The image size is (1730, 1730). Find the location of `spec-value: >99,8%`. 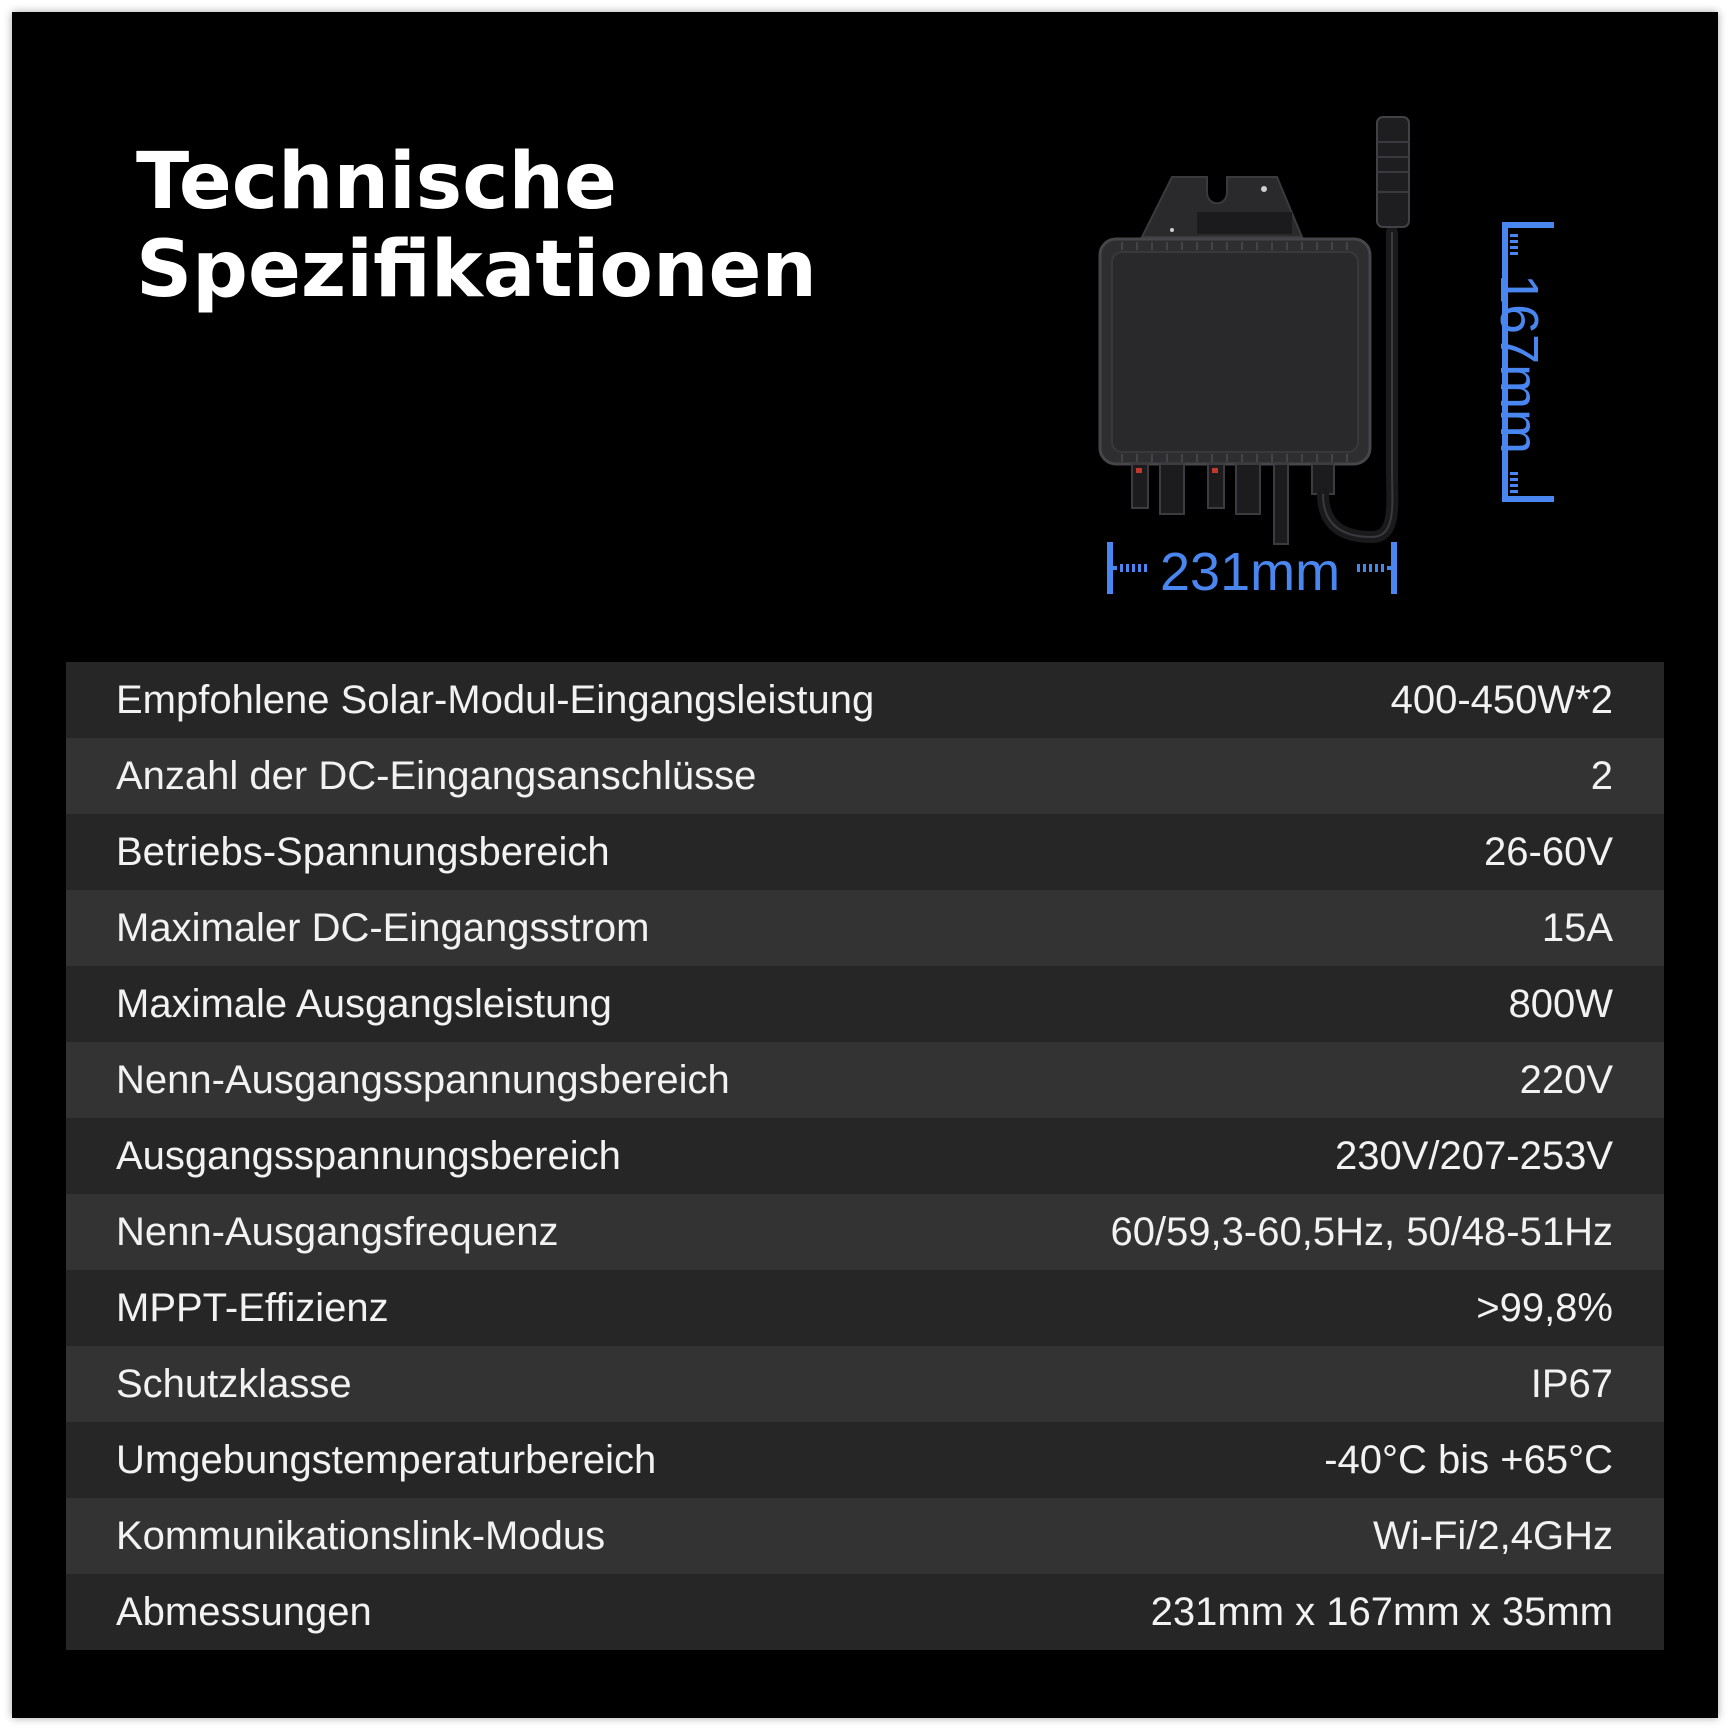

spec-value: >99,8% is located at coordinates (1544, 1307).